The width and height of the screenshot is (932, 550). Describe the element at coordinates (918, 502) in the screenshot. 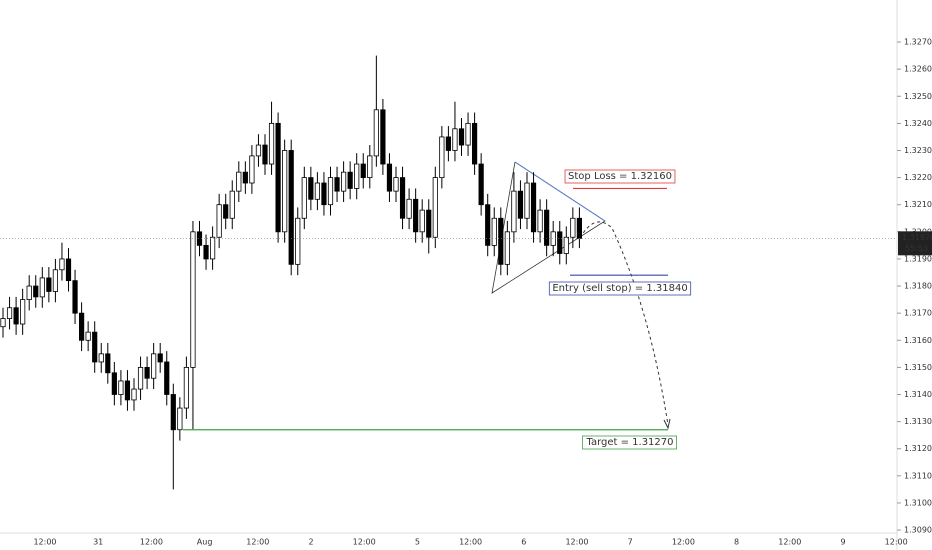

I see `y-tick-label: 1.31000` at that location.